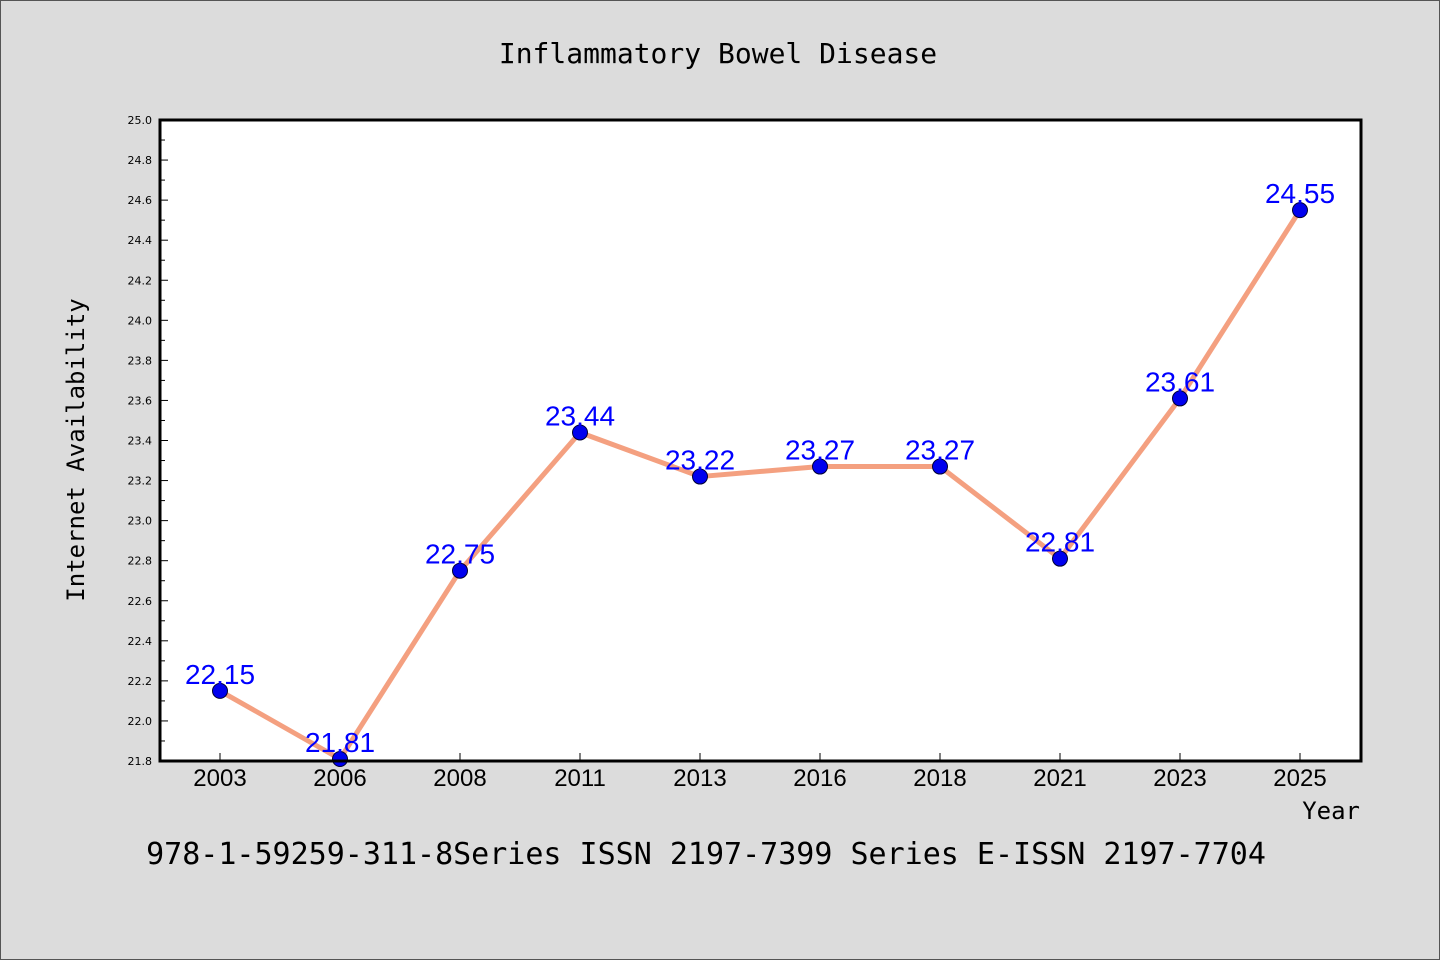 This screenshot has width=1440, height=960. I want to click on data-label: 24.55, so click(1300, 193).